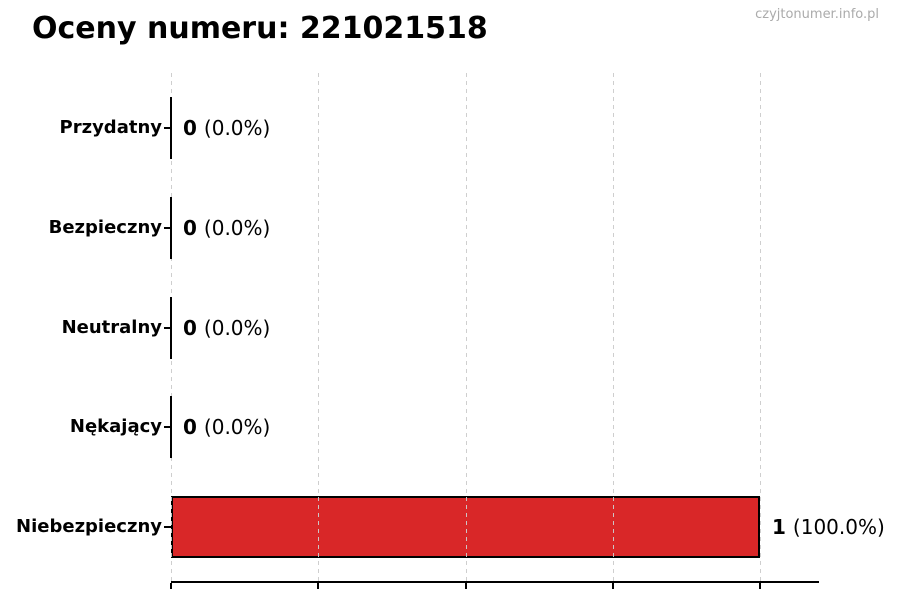  I want to click on category-label: Niebezpieczny, so click(89, 526).